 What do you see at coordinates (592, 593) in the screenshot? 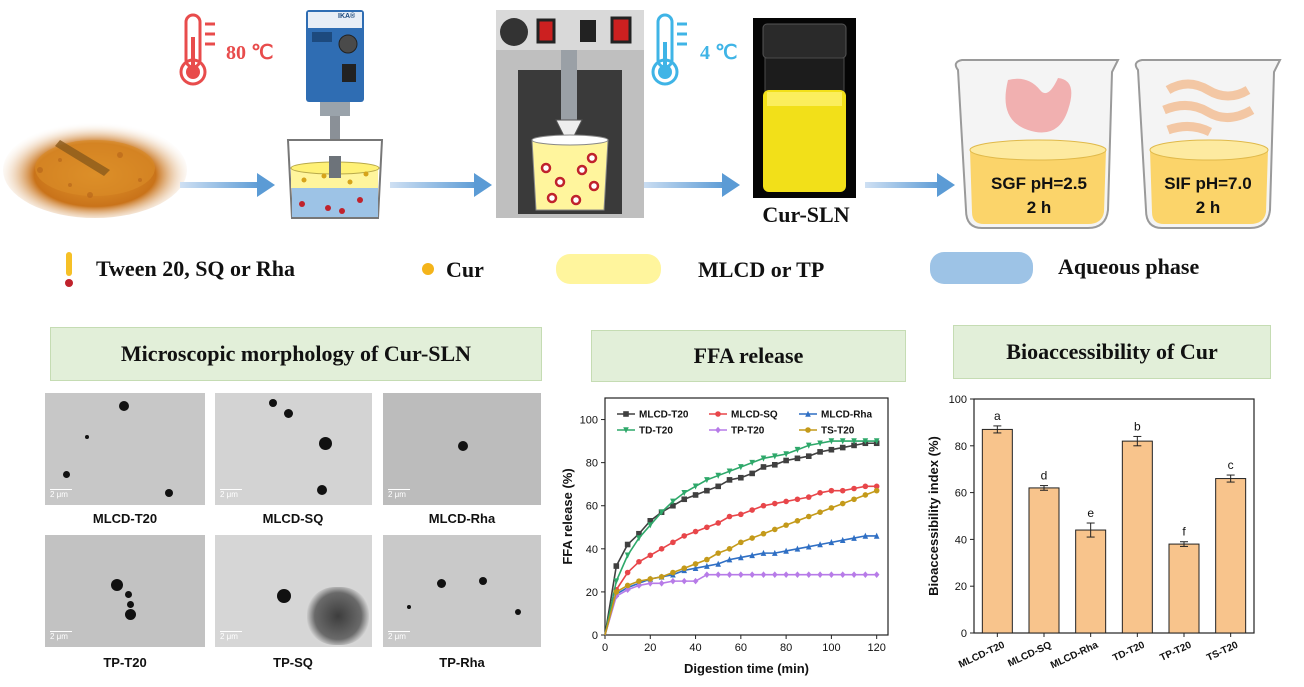
I see `y-tick-label: 20` at bounding box center [592, 593].